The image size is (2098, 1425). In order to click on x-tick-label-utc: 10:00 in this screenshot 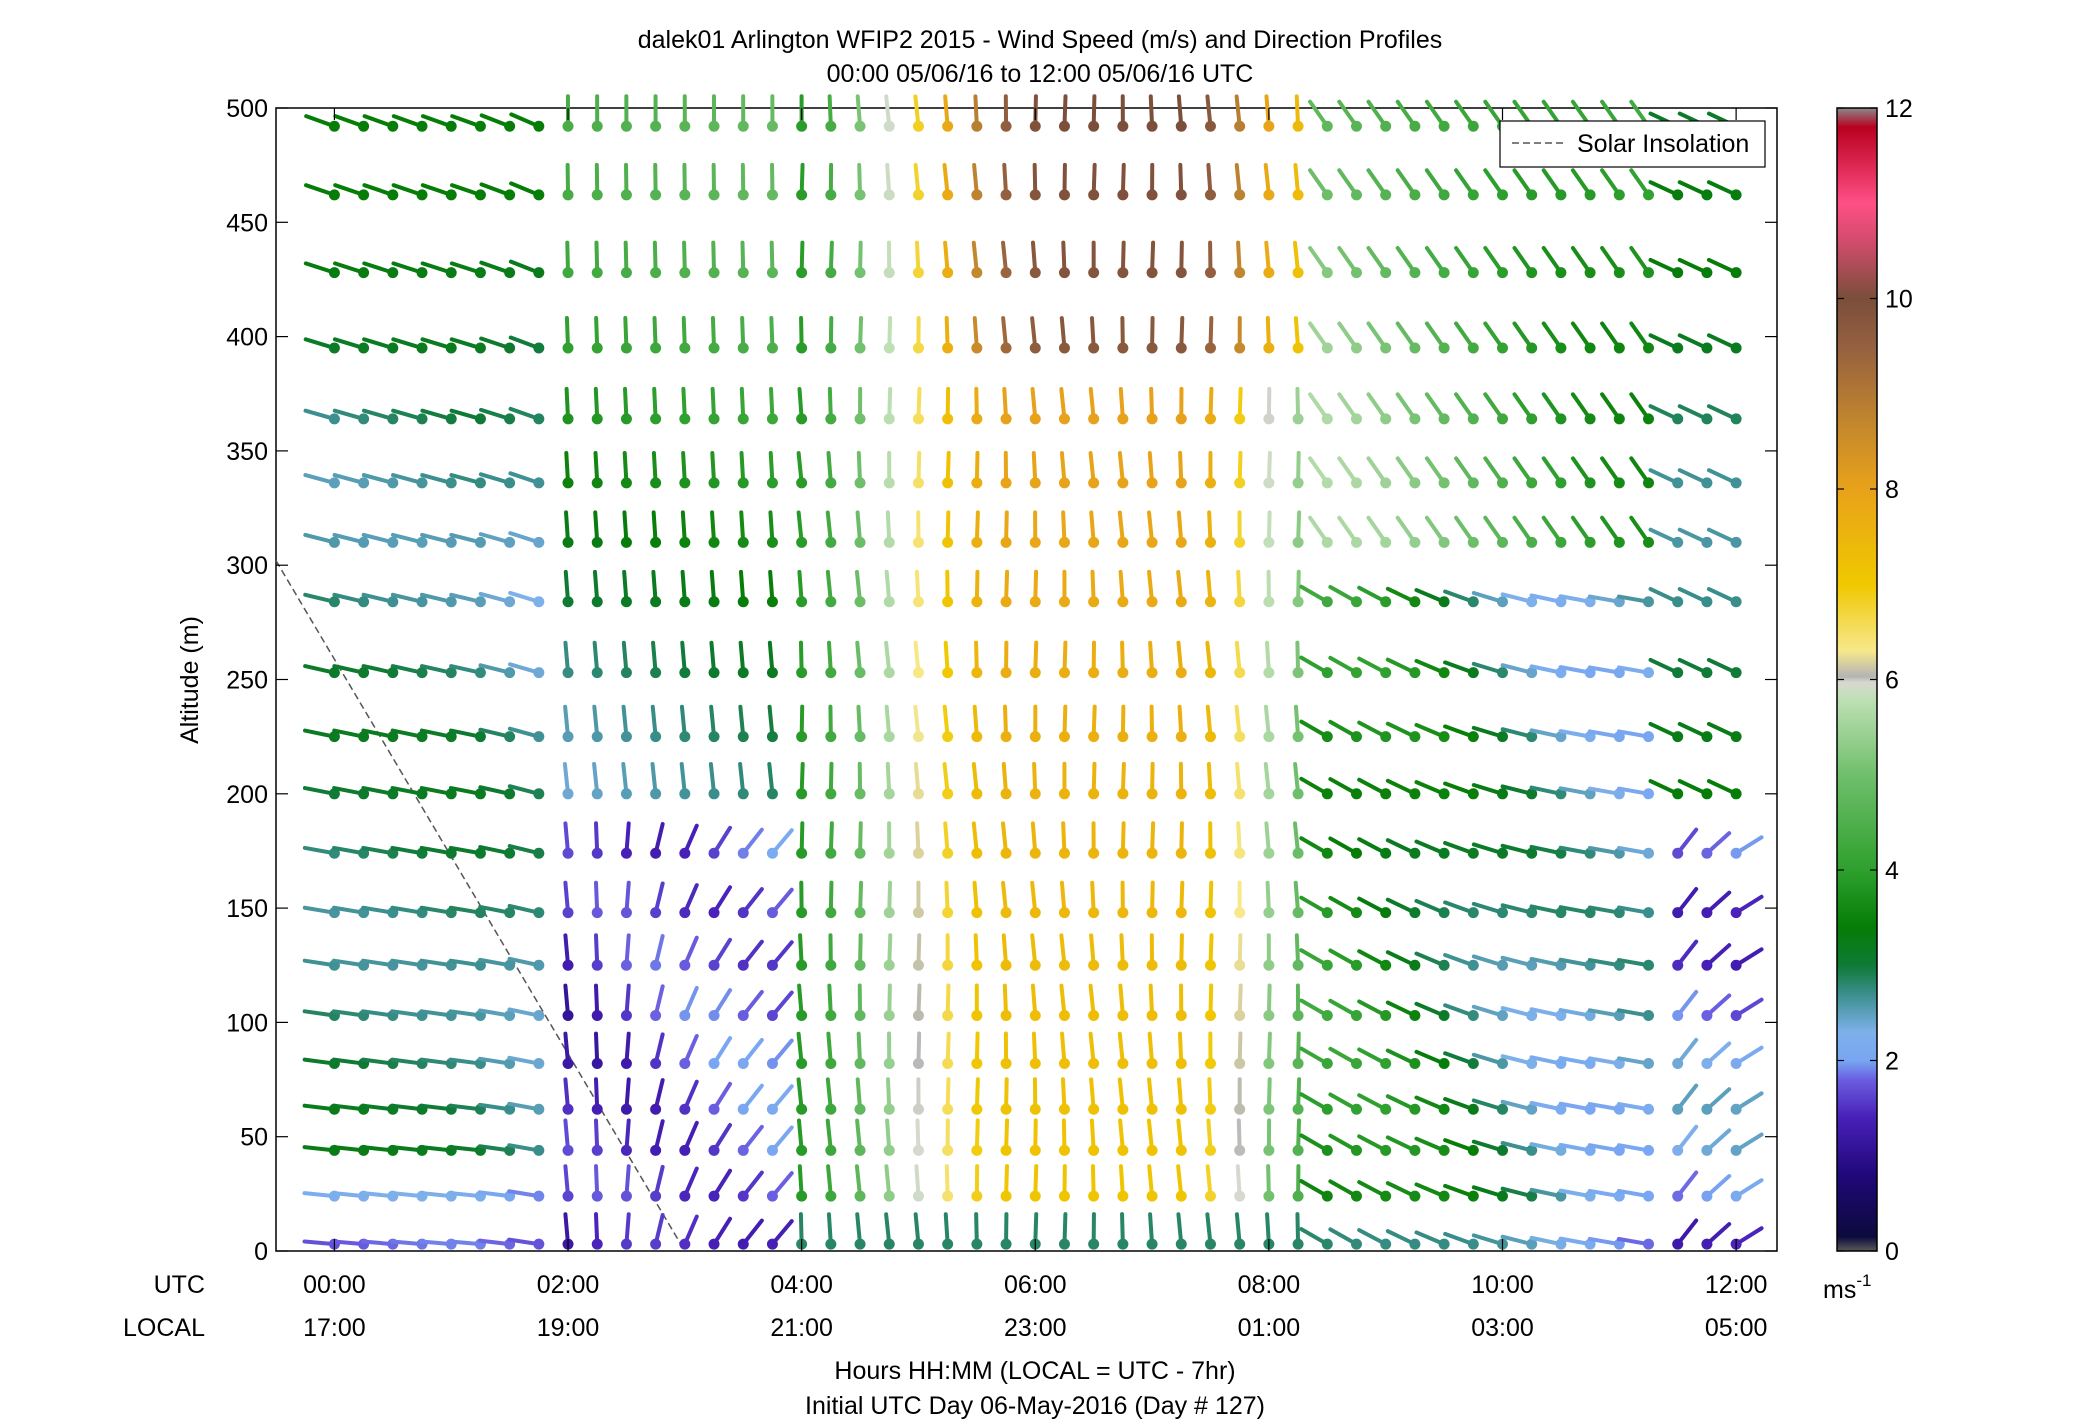, I will do `click(1502, 1285)`.